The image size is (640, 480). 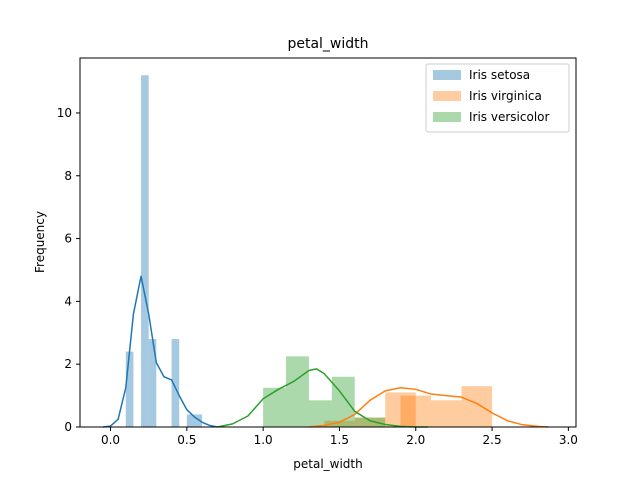 I want to click on x-axis-label: petal_width, so click(x=327, y=464).